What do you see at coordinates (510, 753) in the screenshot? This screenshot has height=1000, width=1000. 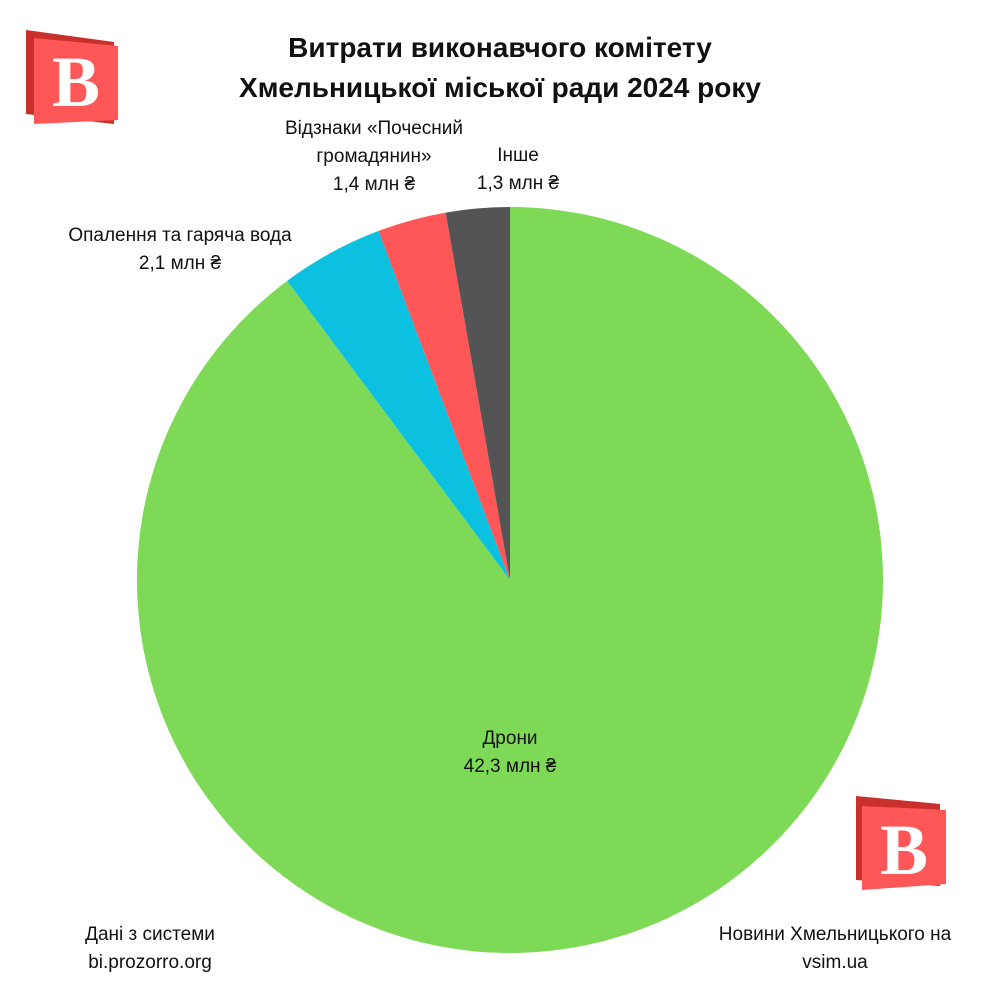 I see `slice-label: Дрони 42,3 млн ₴` at bounding box center [510, 753].